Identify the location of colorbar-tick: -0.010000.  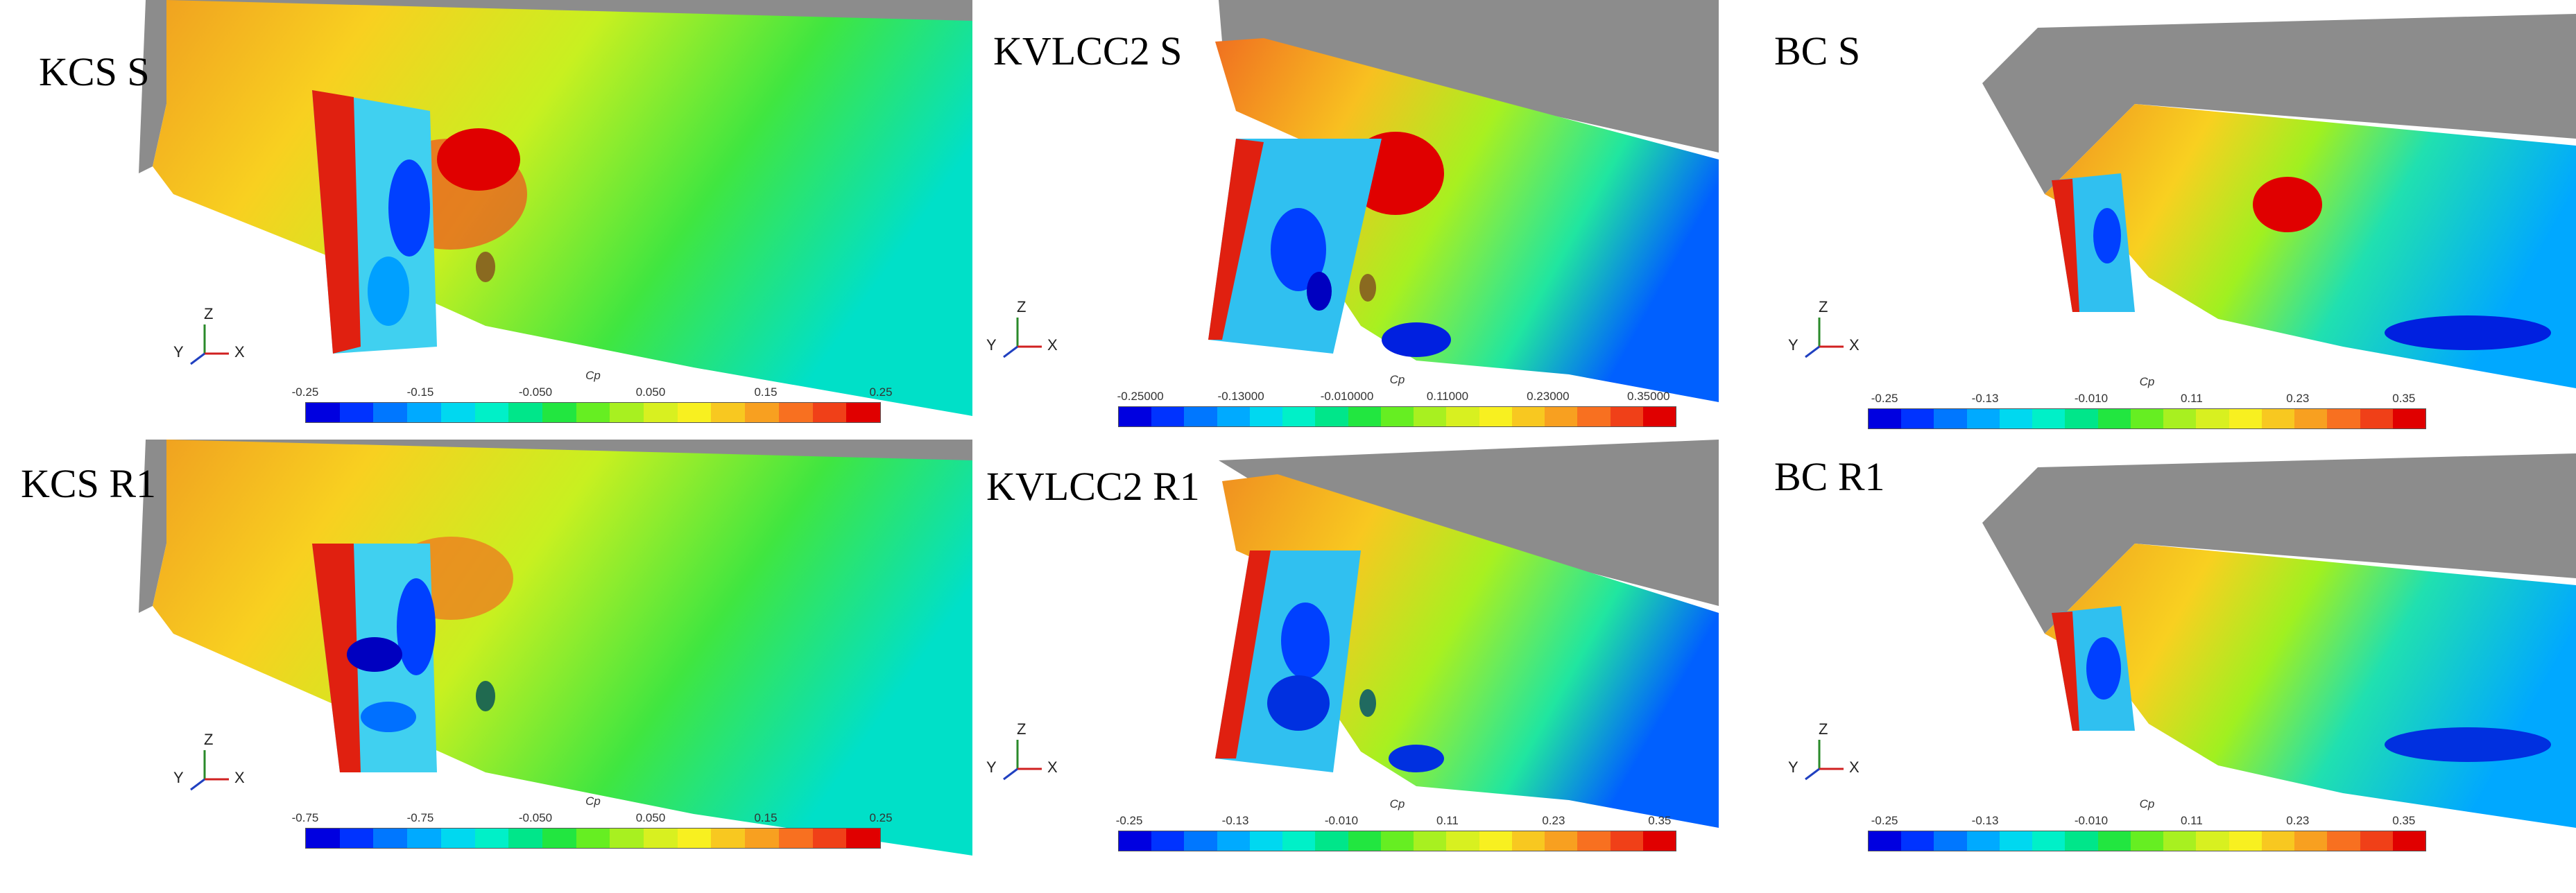
(1347, 396).